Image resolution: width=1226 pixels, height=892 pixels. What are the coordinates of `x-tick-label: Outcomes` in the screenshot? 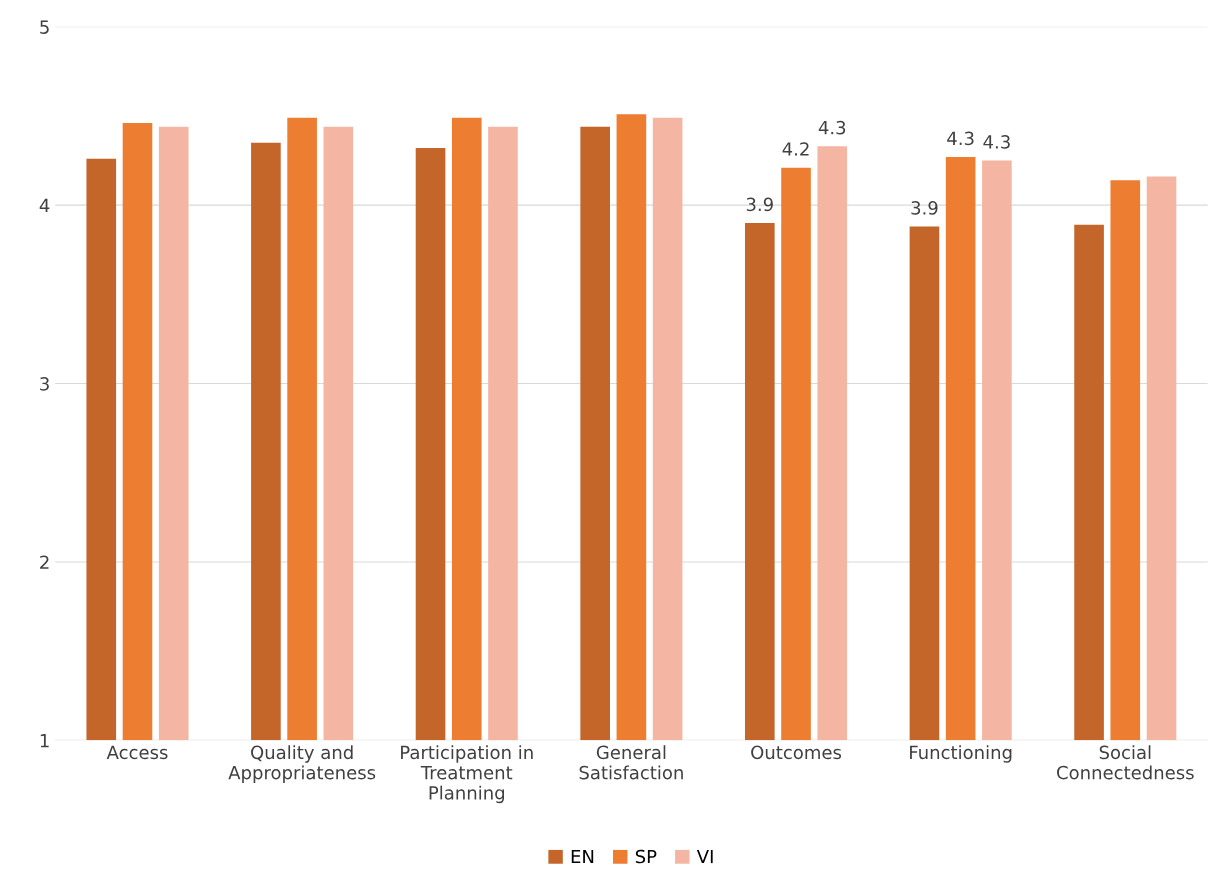 It's located at (796, 752).